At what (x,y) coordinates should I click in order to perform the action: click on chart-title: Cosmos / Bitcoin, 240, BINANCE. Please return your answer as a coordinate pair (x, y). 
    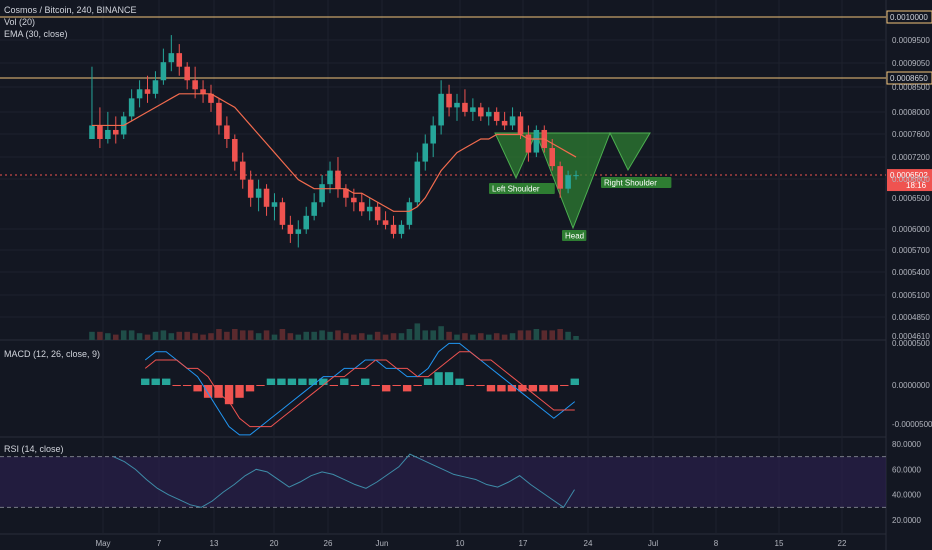
    Looking at the image, I should click on (70, 10).